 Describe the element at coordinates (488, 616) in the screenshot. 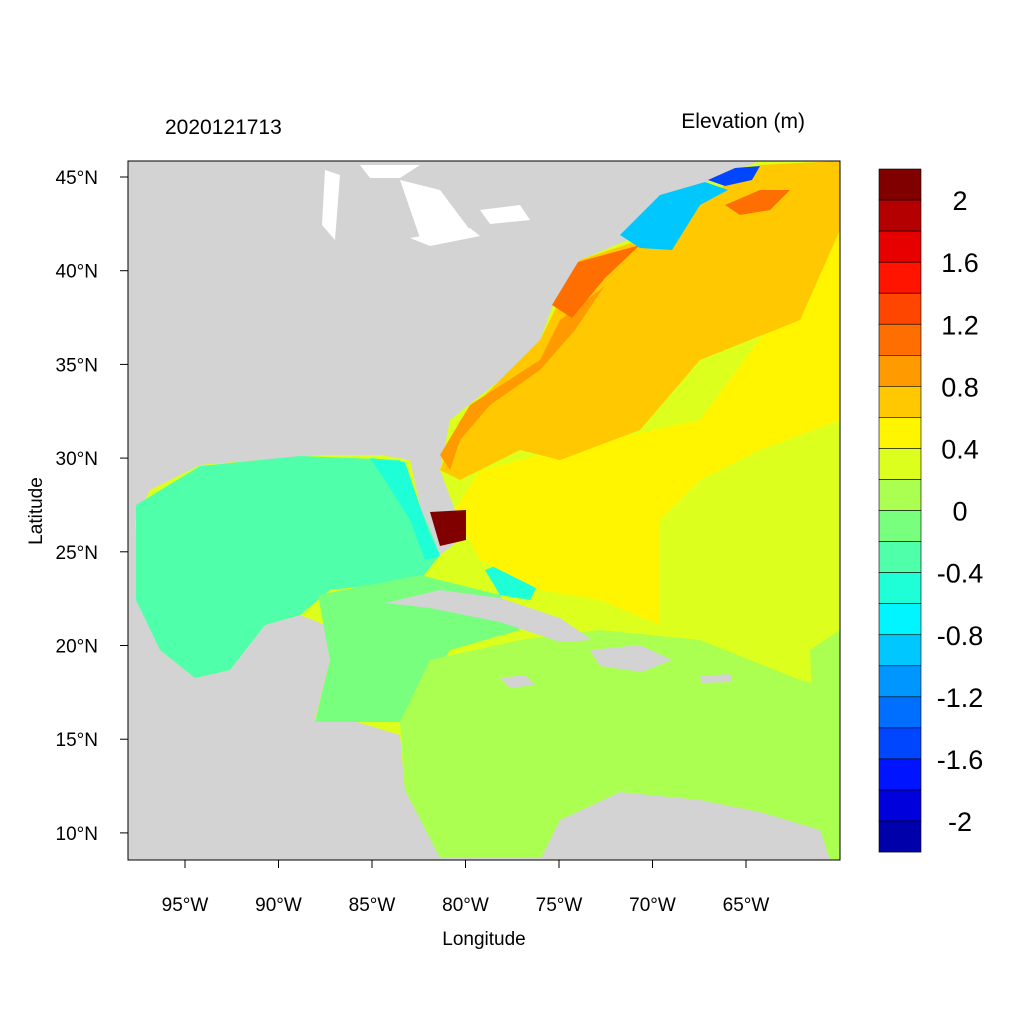

I see `cuba-land` at that location.